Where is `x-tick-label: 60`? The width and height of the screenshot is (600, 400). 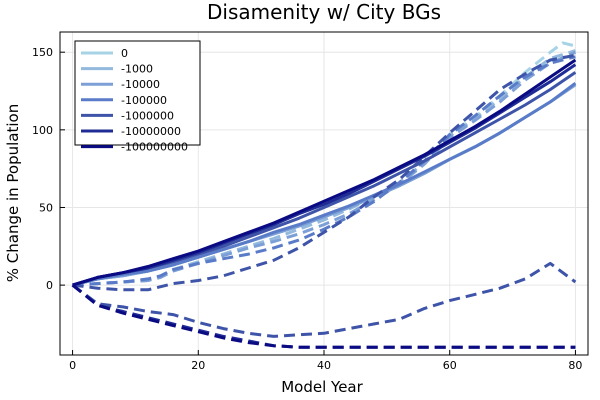 x-tick-label: 60 is located at coordinates (450, 365).